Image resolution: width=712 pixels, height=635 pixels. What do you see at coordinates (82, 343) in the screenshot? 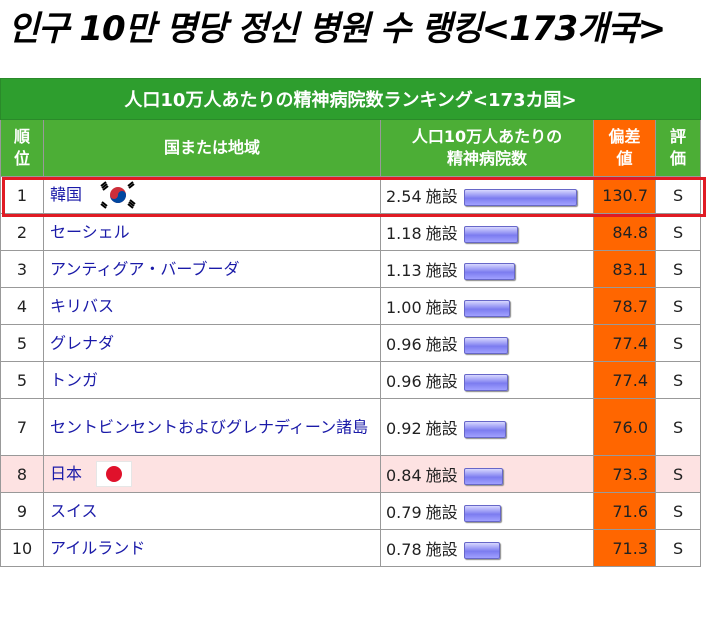
I see `country-link: グレナダ` at bounding box center [82, 343].